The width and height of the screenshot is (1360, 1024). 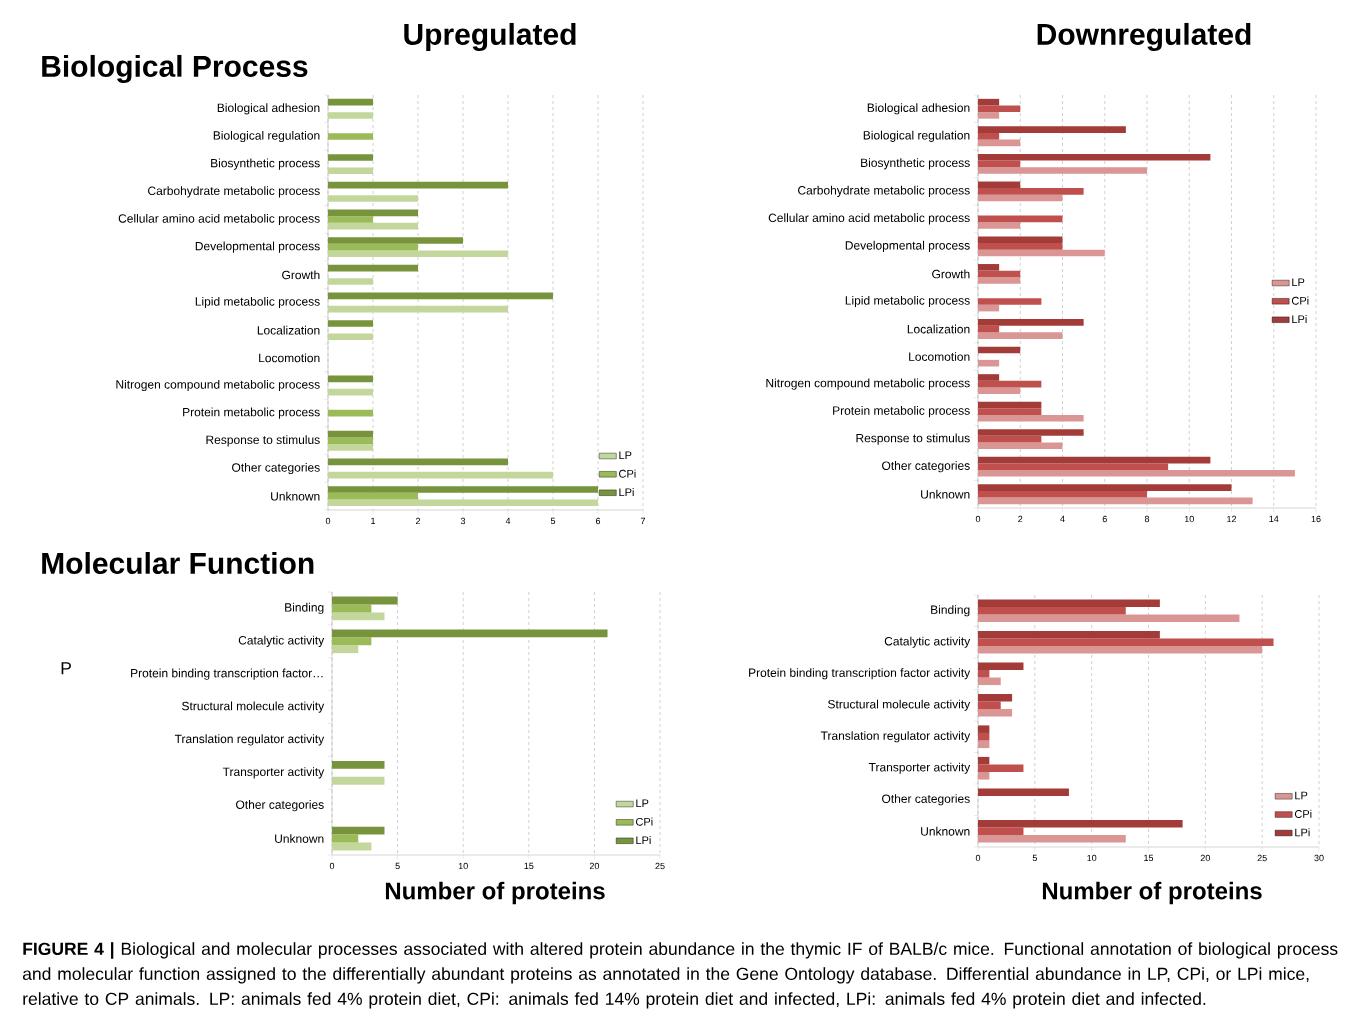 I want to click on x-axis-title: Number of proteins, so click(x=1152, y=893).